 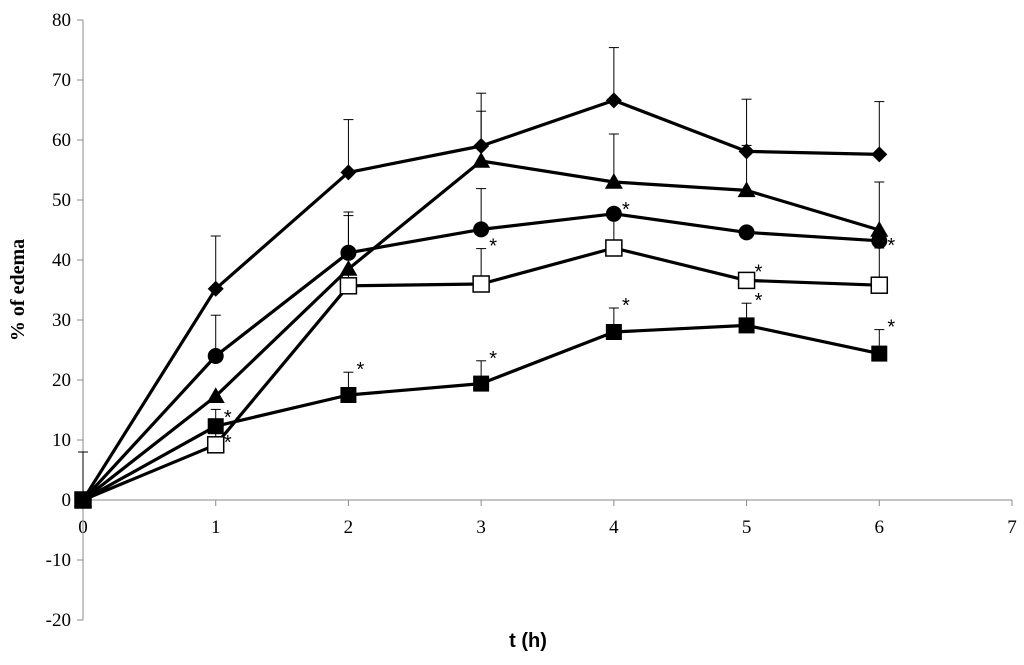 What do you see at coordinates (614, 527) in the screenshot?
I see `x-tick-label: 4` at bounding box center [614, 527].